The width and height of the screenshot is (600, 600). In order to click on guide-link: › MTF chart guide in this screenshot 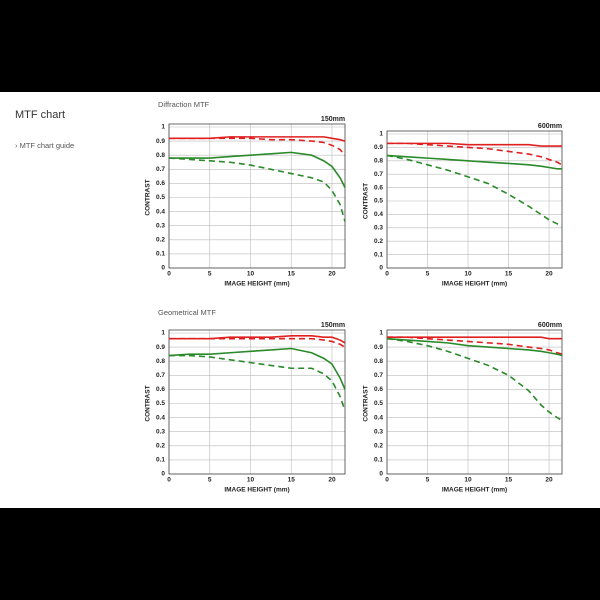, I will do `click(44, 145)`.